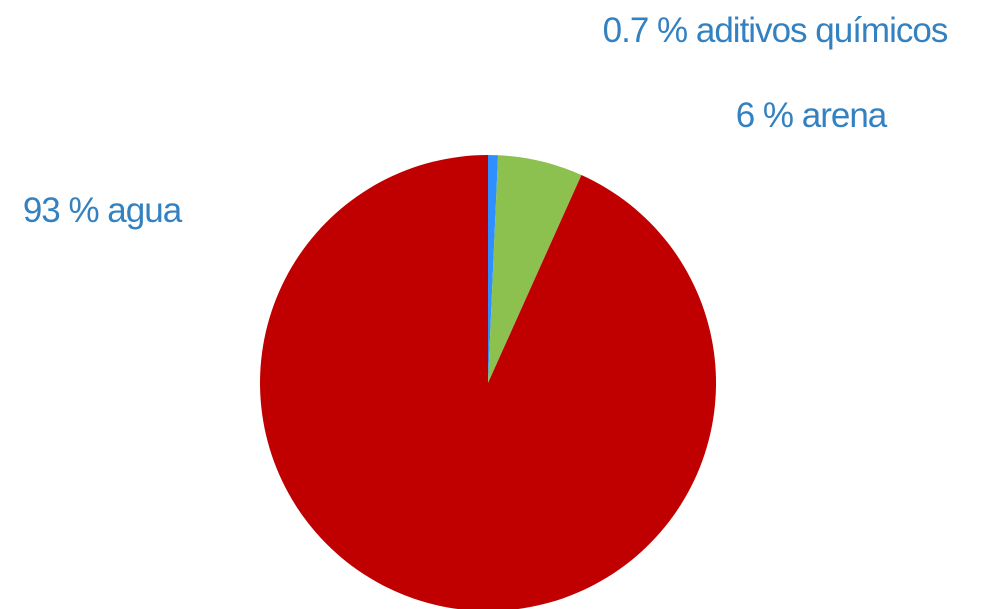  What do you see at coordinates (103, 210) in the screenshot?
I see `slice-label-agua: 93 % agua` at bounding box center [103, 210].